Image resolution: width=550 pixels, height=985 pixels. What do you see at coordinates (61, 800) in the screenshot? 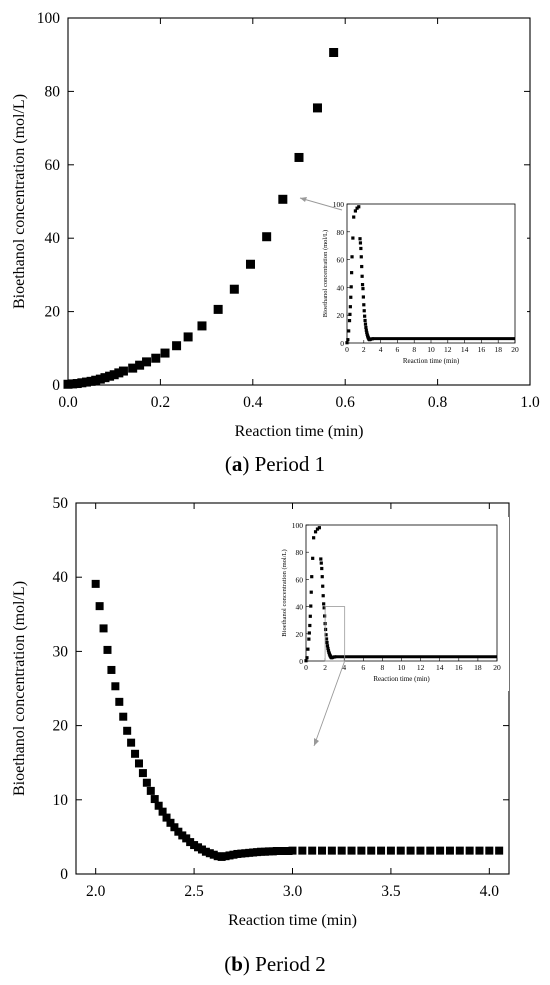
I see `panel-b-y-tick-label: 10` at bounding box center [61, 800].